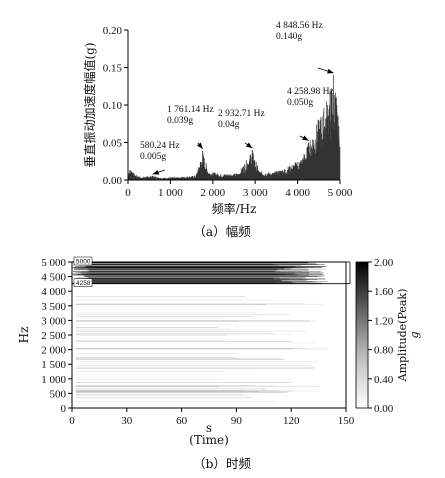 The image size is (445, 478). Describe the element at coordinates (255, 193) in the screenshot. I see `a-x-tick-label: 3 000` at that location.